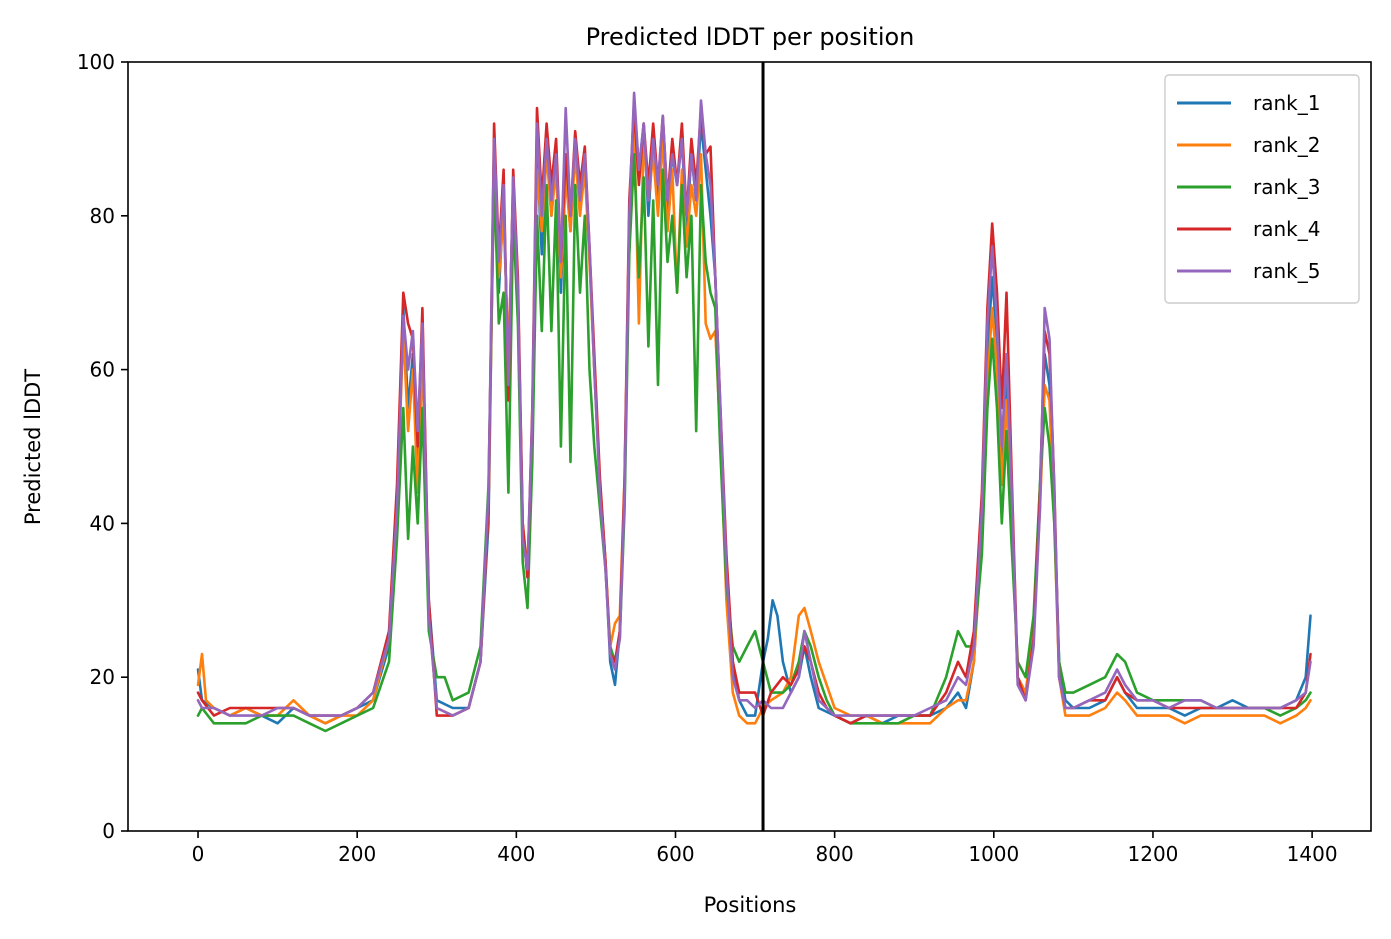 This screenshot has width=1391, height=939. What do you see at coordinates (102, 677) in the screenshot?
I see `y-tick-label: 20` at bounding box center [102, 677].